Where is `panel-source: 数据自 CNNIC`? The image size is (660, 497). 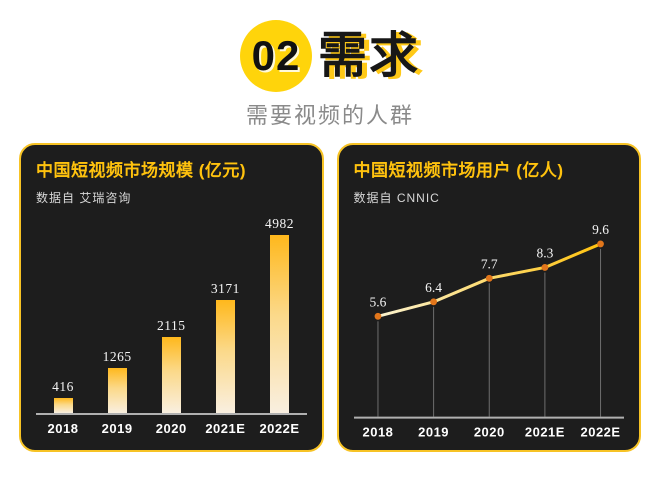 panel-source: 数据自 CNNIC is located at coordinates (396, 198).